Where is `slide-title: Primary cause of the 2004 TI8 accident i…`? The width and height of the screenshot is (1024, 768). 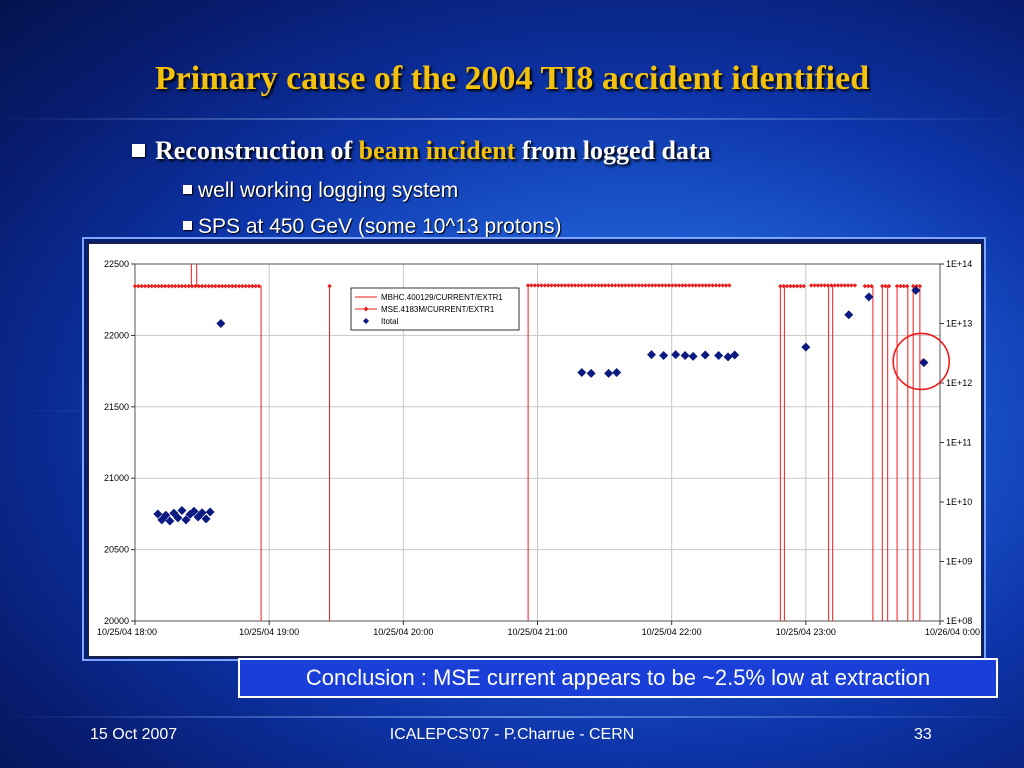
slide-title: Primary cause of the 2004 TI8 accident i… is located at coordinates (512, 78).